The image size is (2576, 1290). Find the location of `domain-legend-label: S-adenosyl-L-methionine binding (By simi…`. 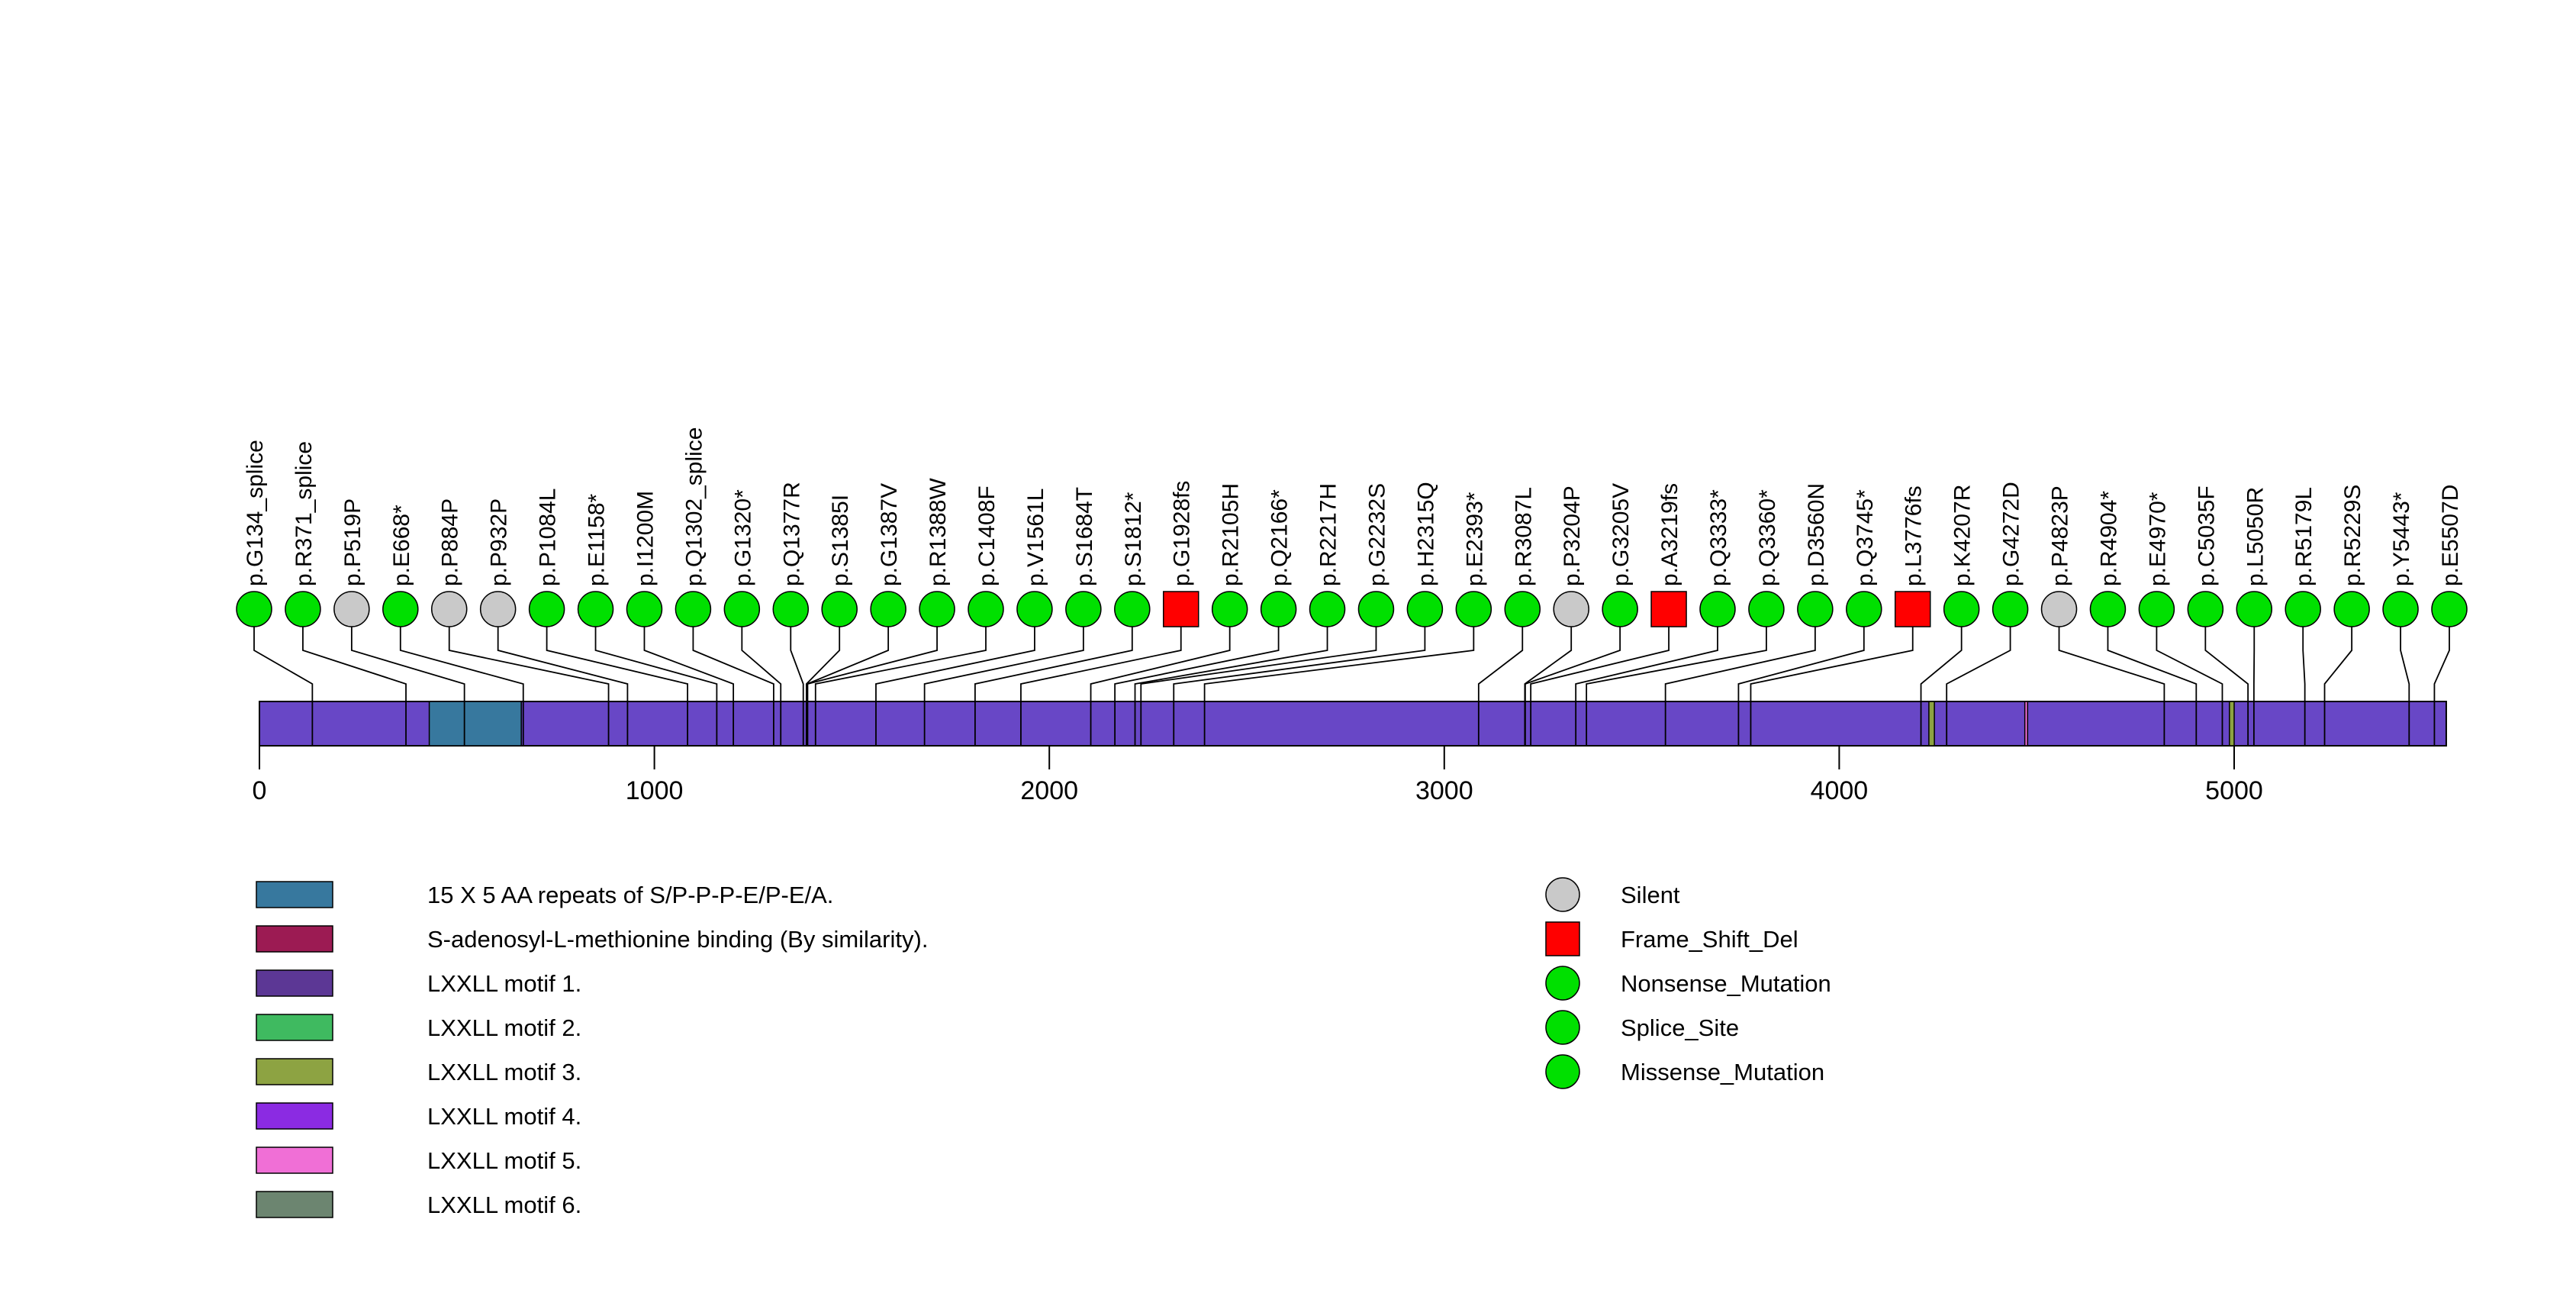

domain-legend-label: S-adenosyl-L-methionine binding (By simi… is located at coordinates (677, 940).